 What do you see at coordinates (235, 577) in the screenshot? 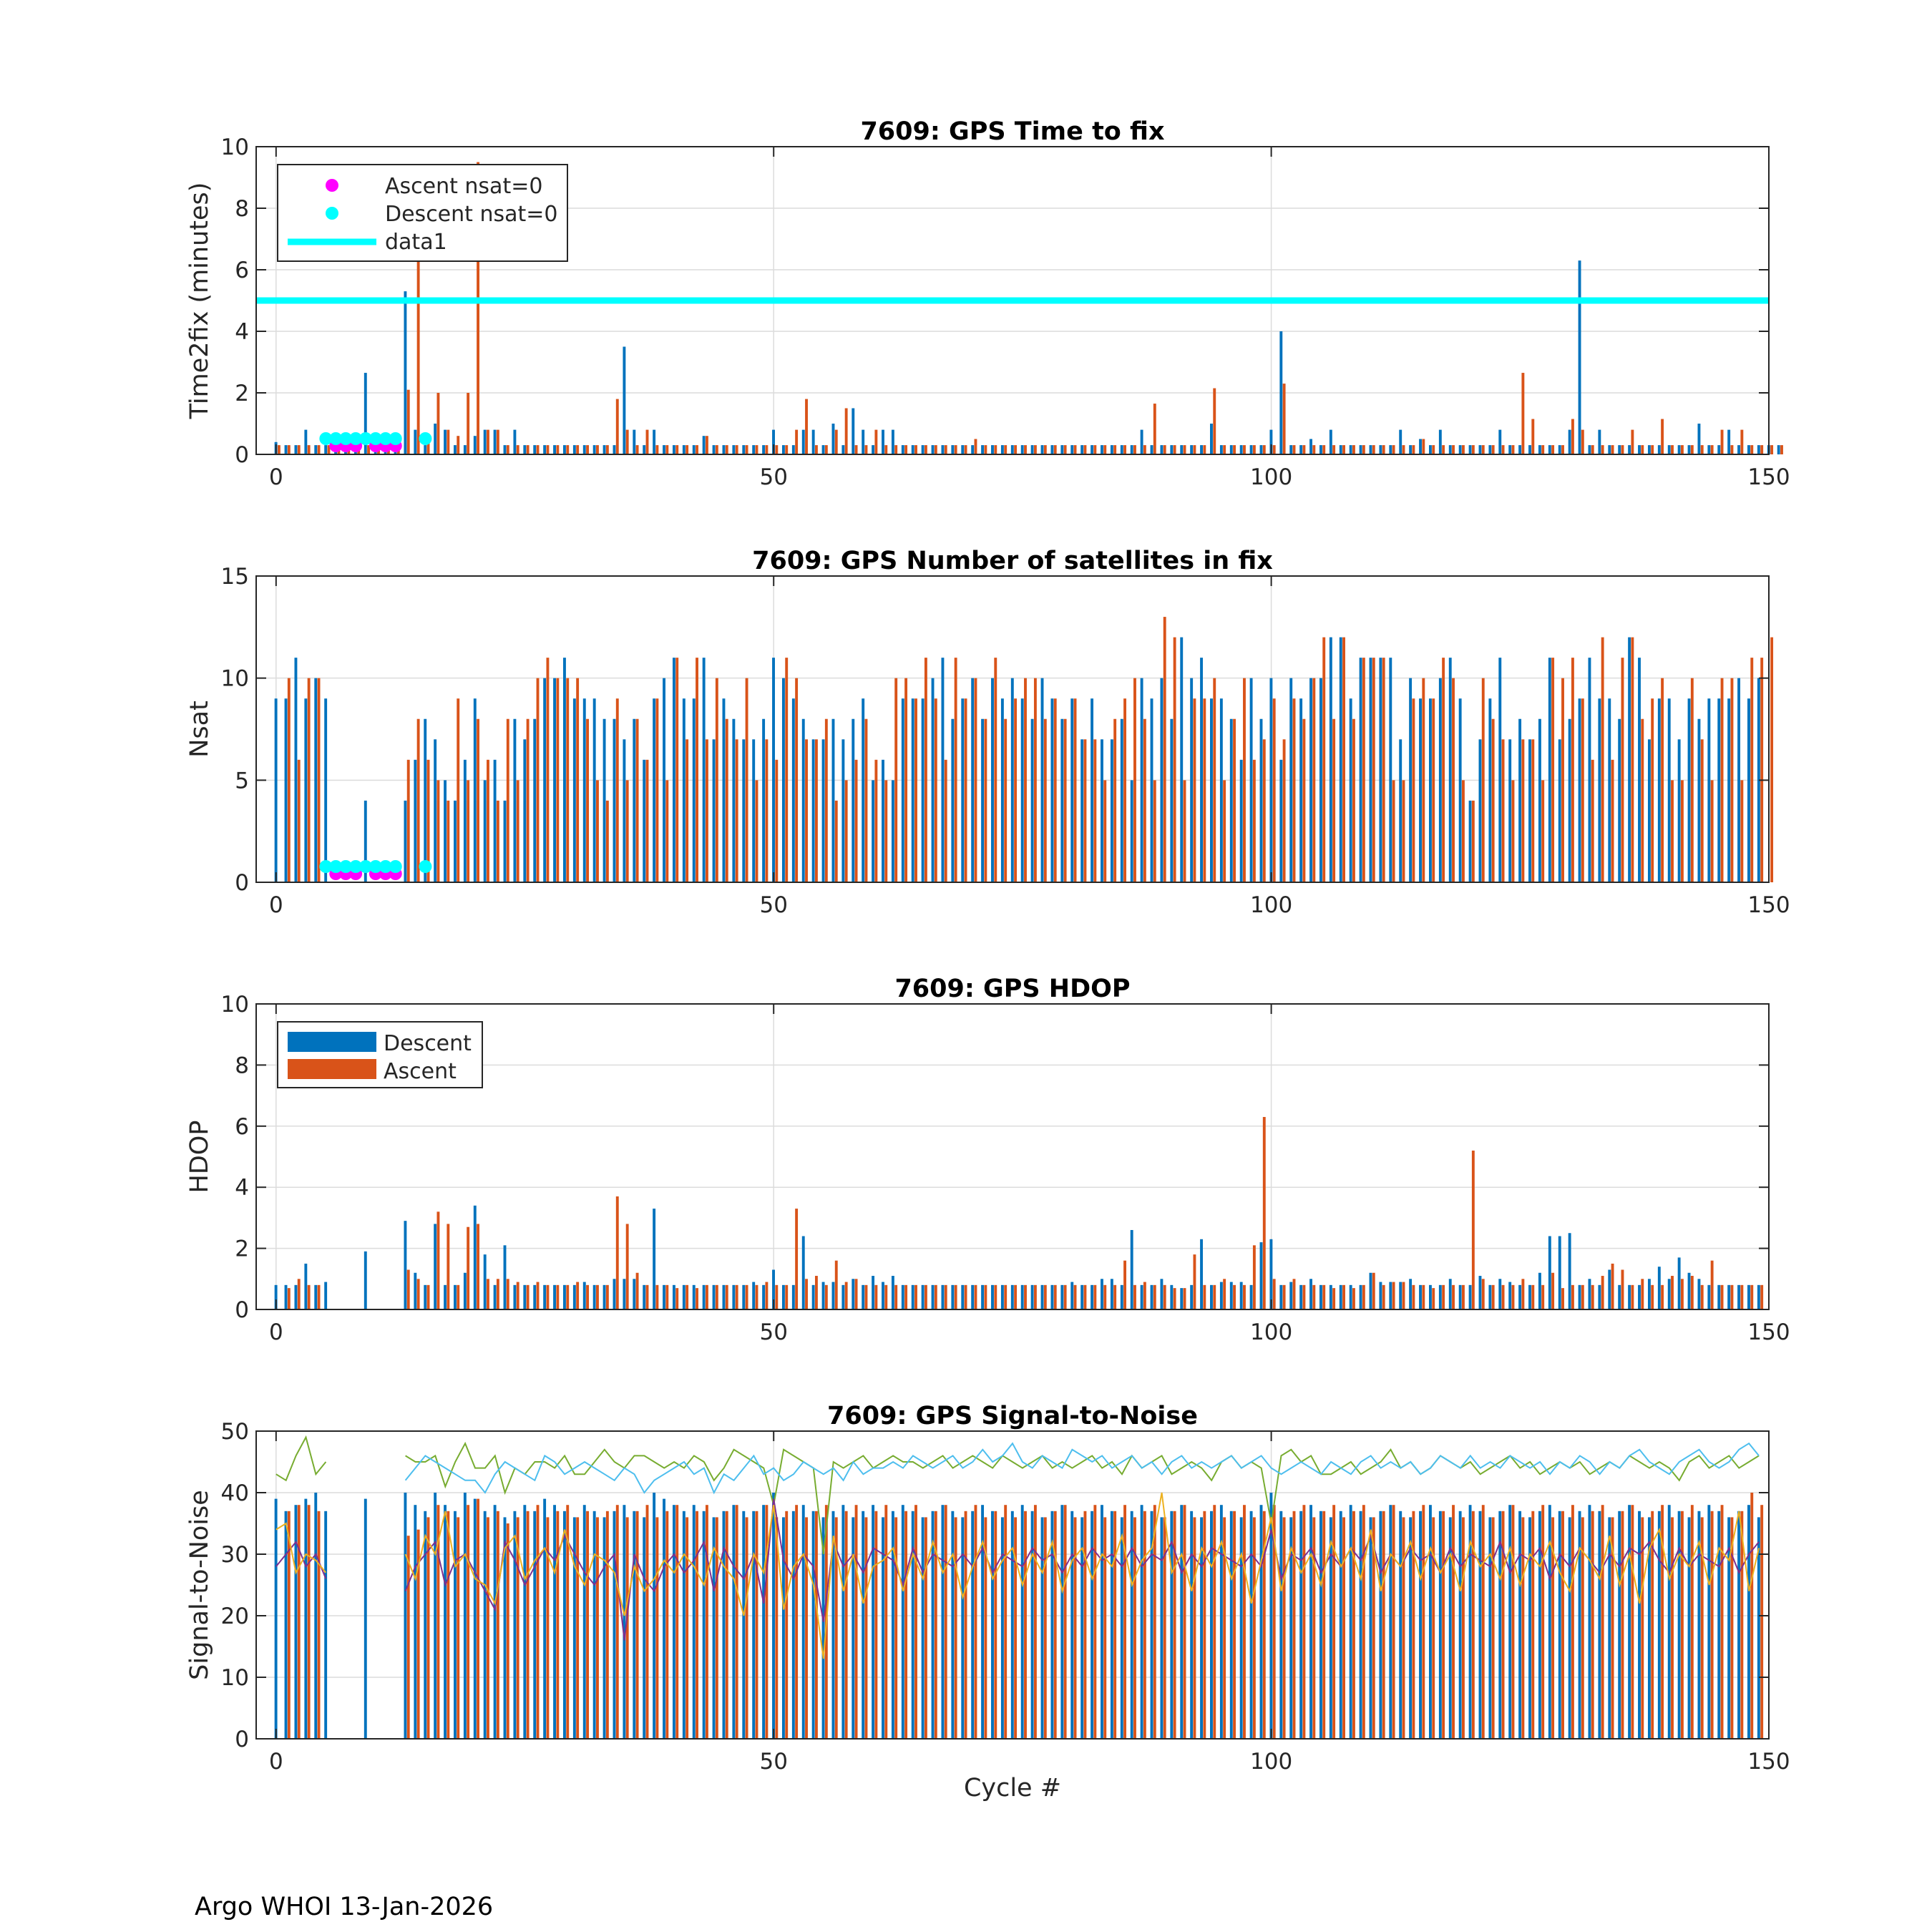
I see `y-tick-label: 15` at bounding box center [235, 577].